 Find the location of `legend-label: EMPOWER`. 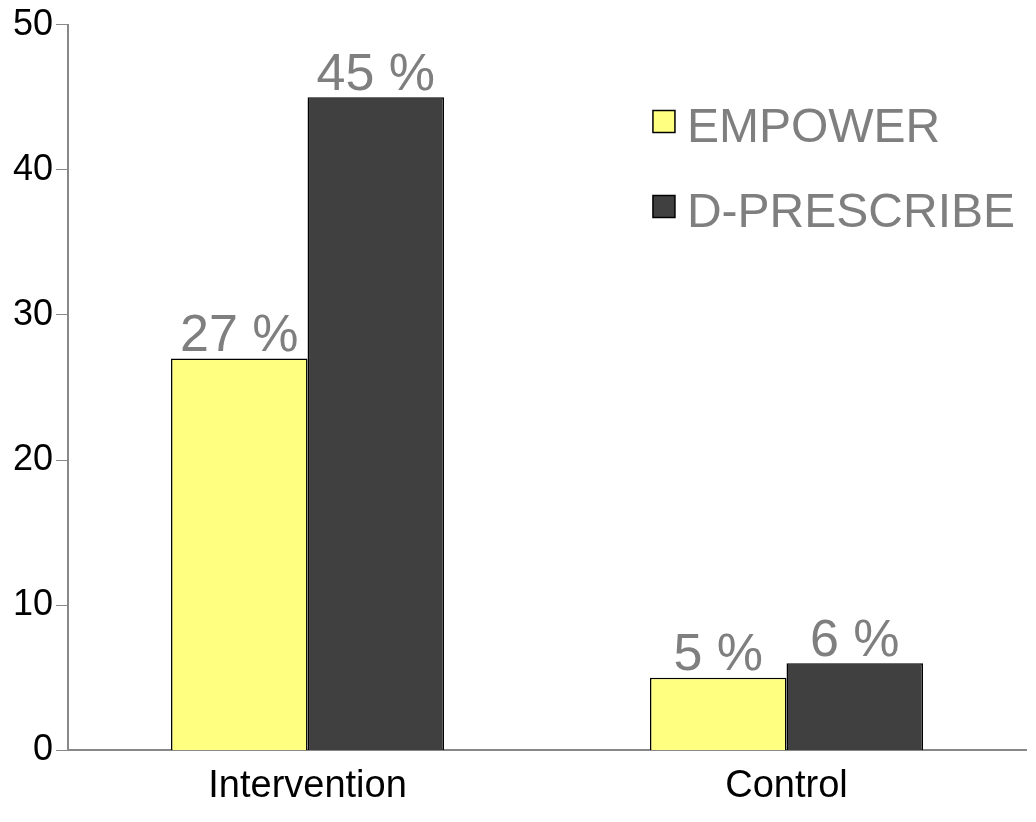

legend-label: EMPOWER is located at coordinates (813, 125).